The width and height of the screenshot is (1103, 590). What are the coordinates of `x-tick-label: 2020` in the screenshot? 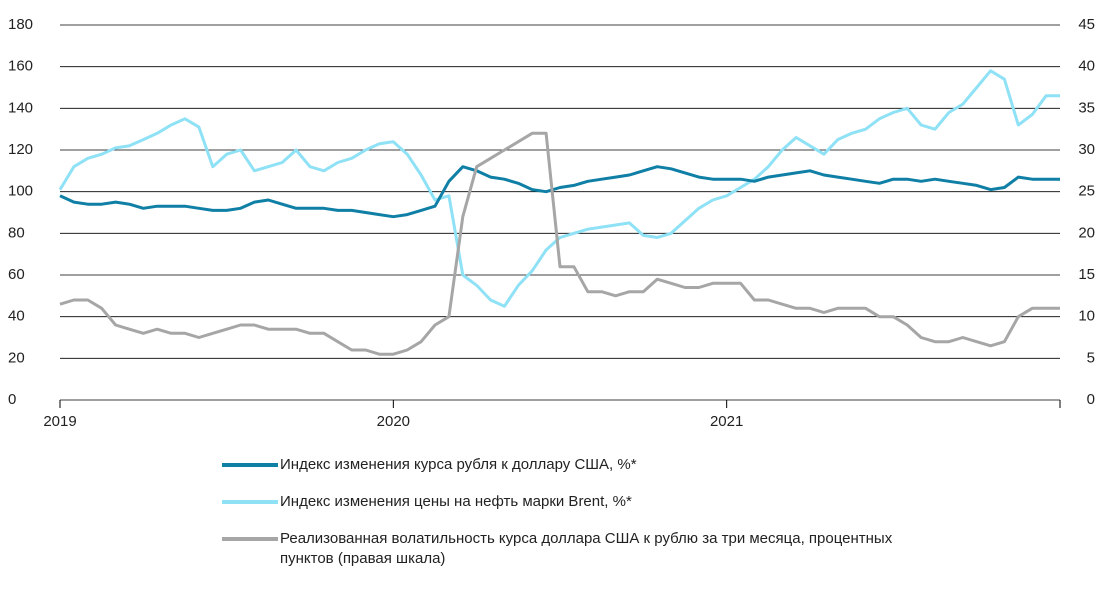 It's located at (393, 421).